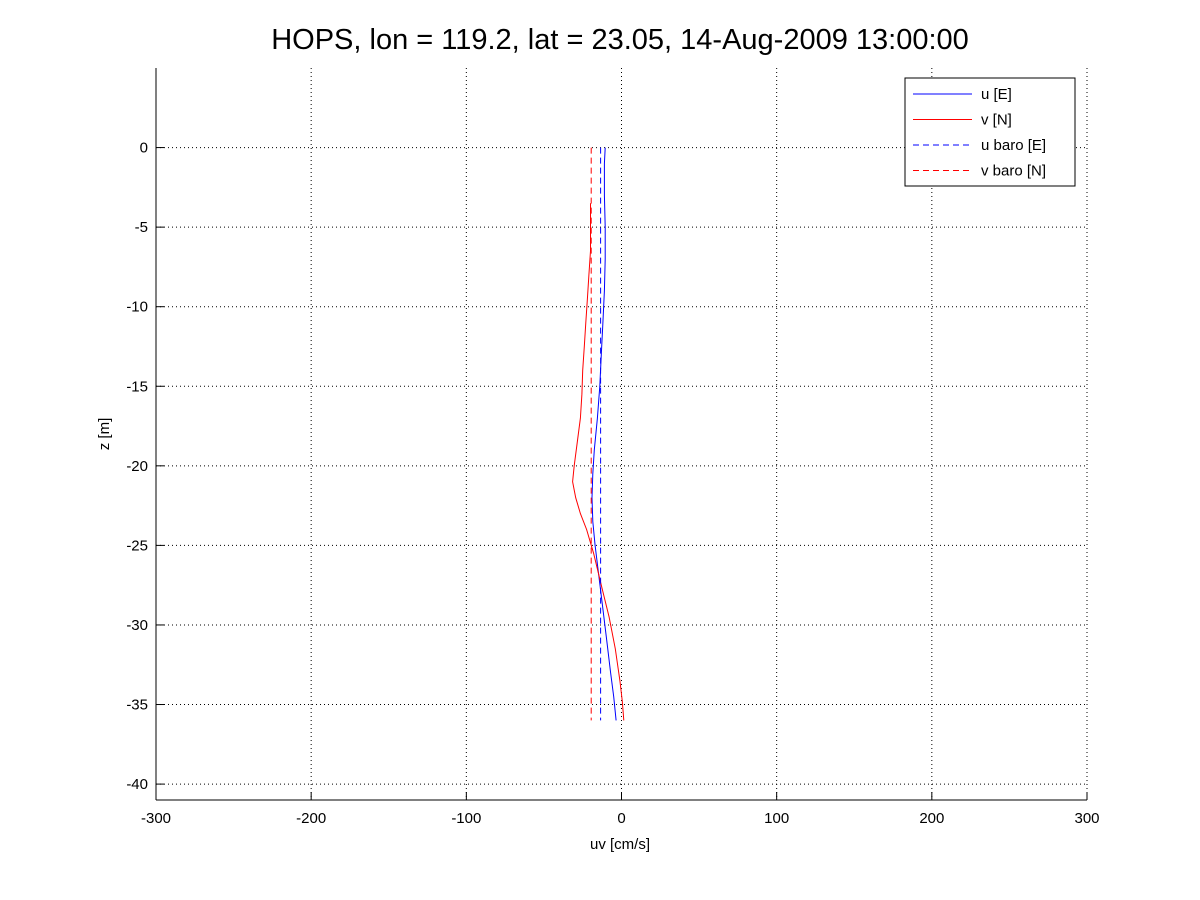 This screenshot has height=900, width=1200. Describe the element at coordinates (156, 818) in the screenshot. I see `x-tick-label: -300` at that location.